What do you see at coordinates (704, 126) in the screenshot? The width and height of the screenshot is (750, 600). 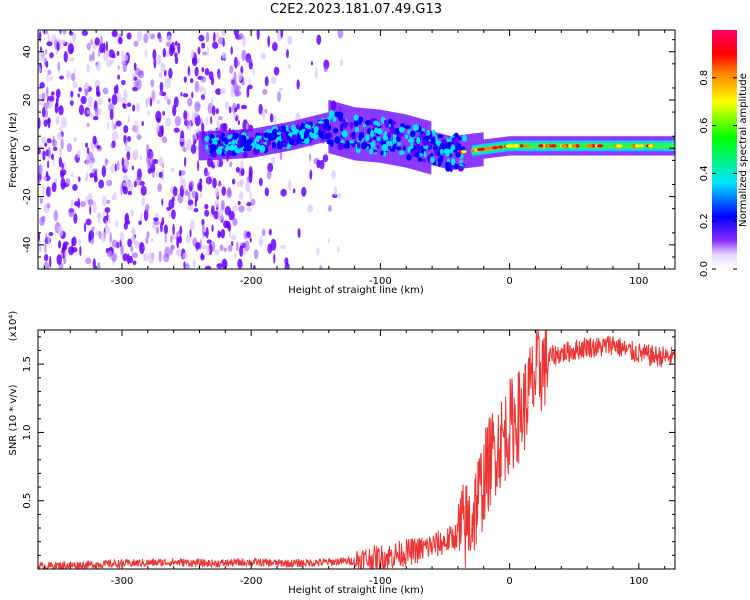 I see `colorbar-tick-label: 0.6` at bounding box center [704, 126].